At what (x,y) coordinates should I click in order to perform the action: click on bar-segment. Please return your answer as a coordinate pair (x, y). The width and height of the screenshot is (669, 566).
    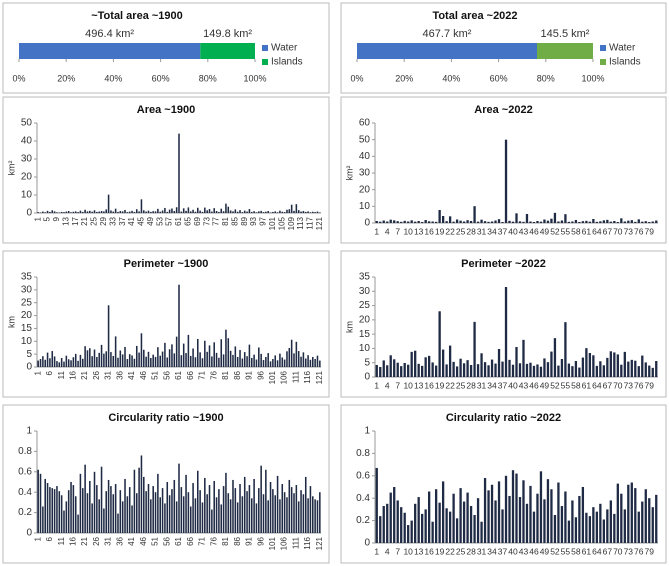
    Looking at the image, I should click on (565, 51).